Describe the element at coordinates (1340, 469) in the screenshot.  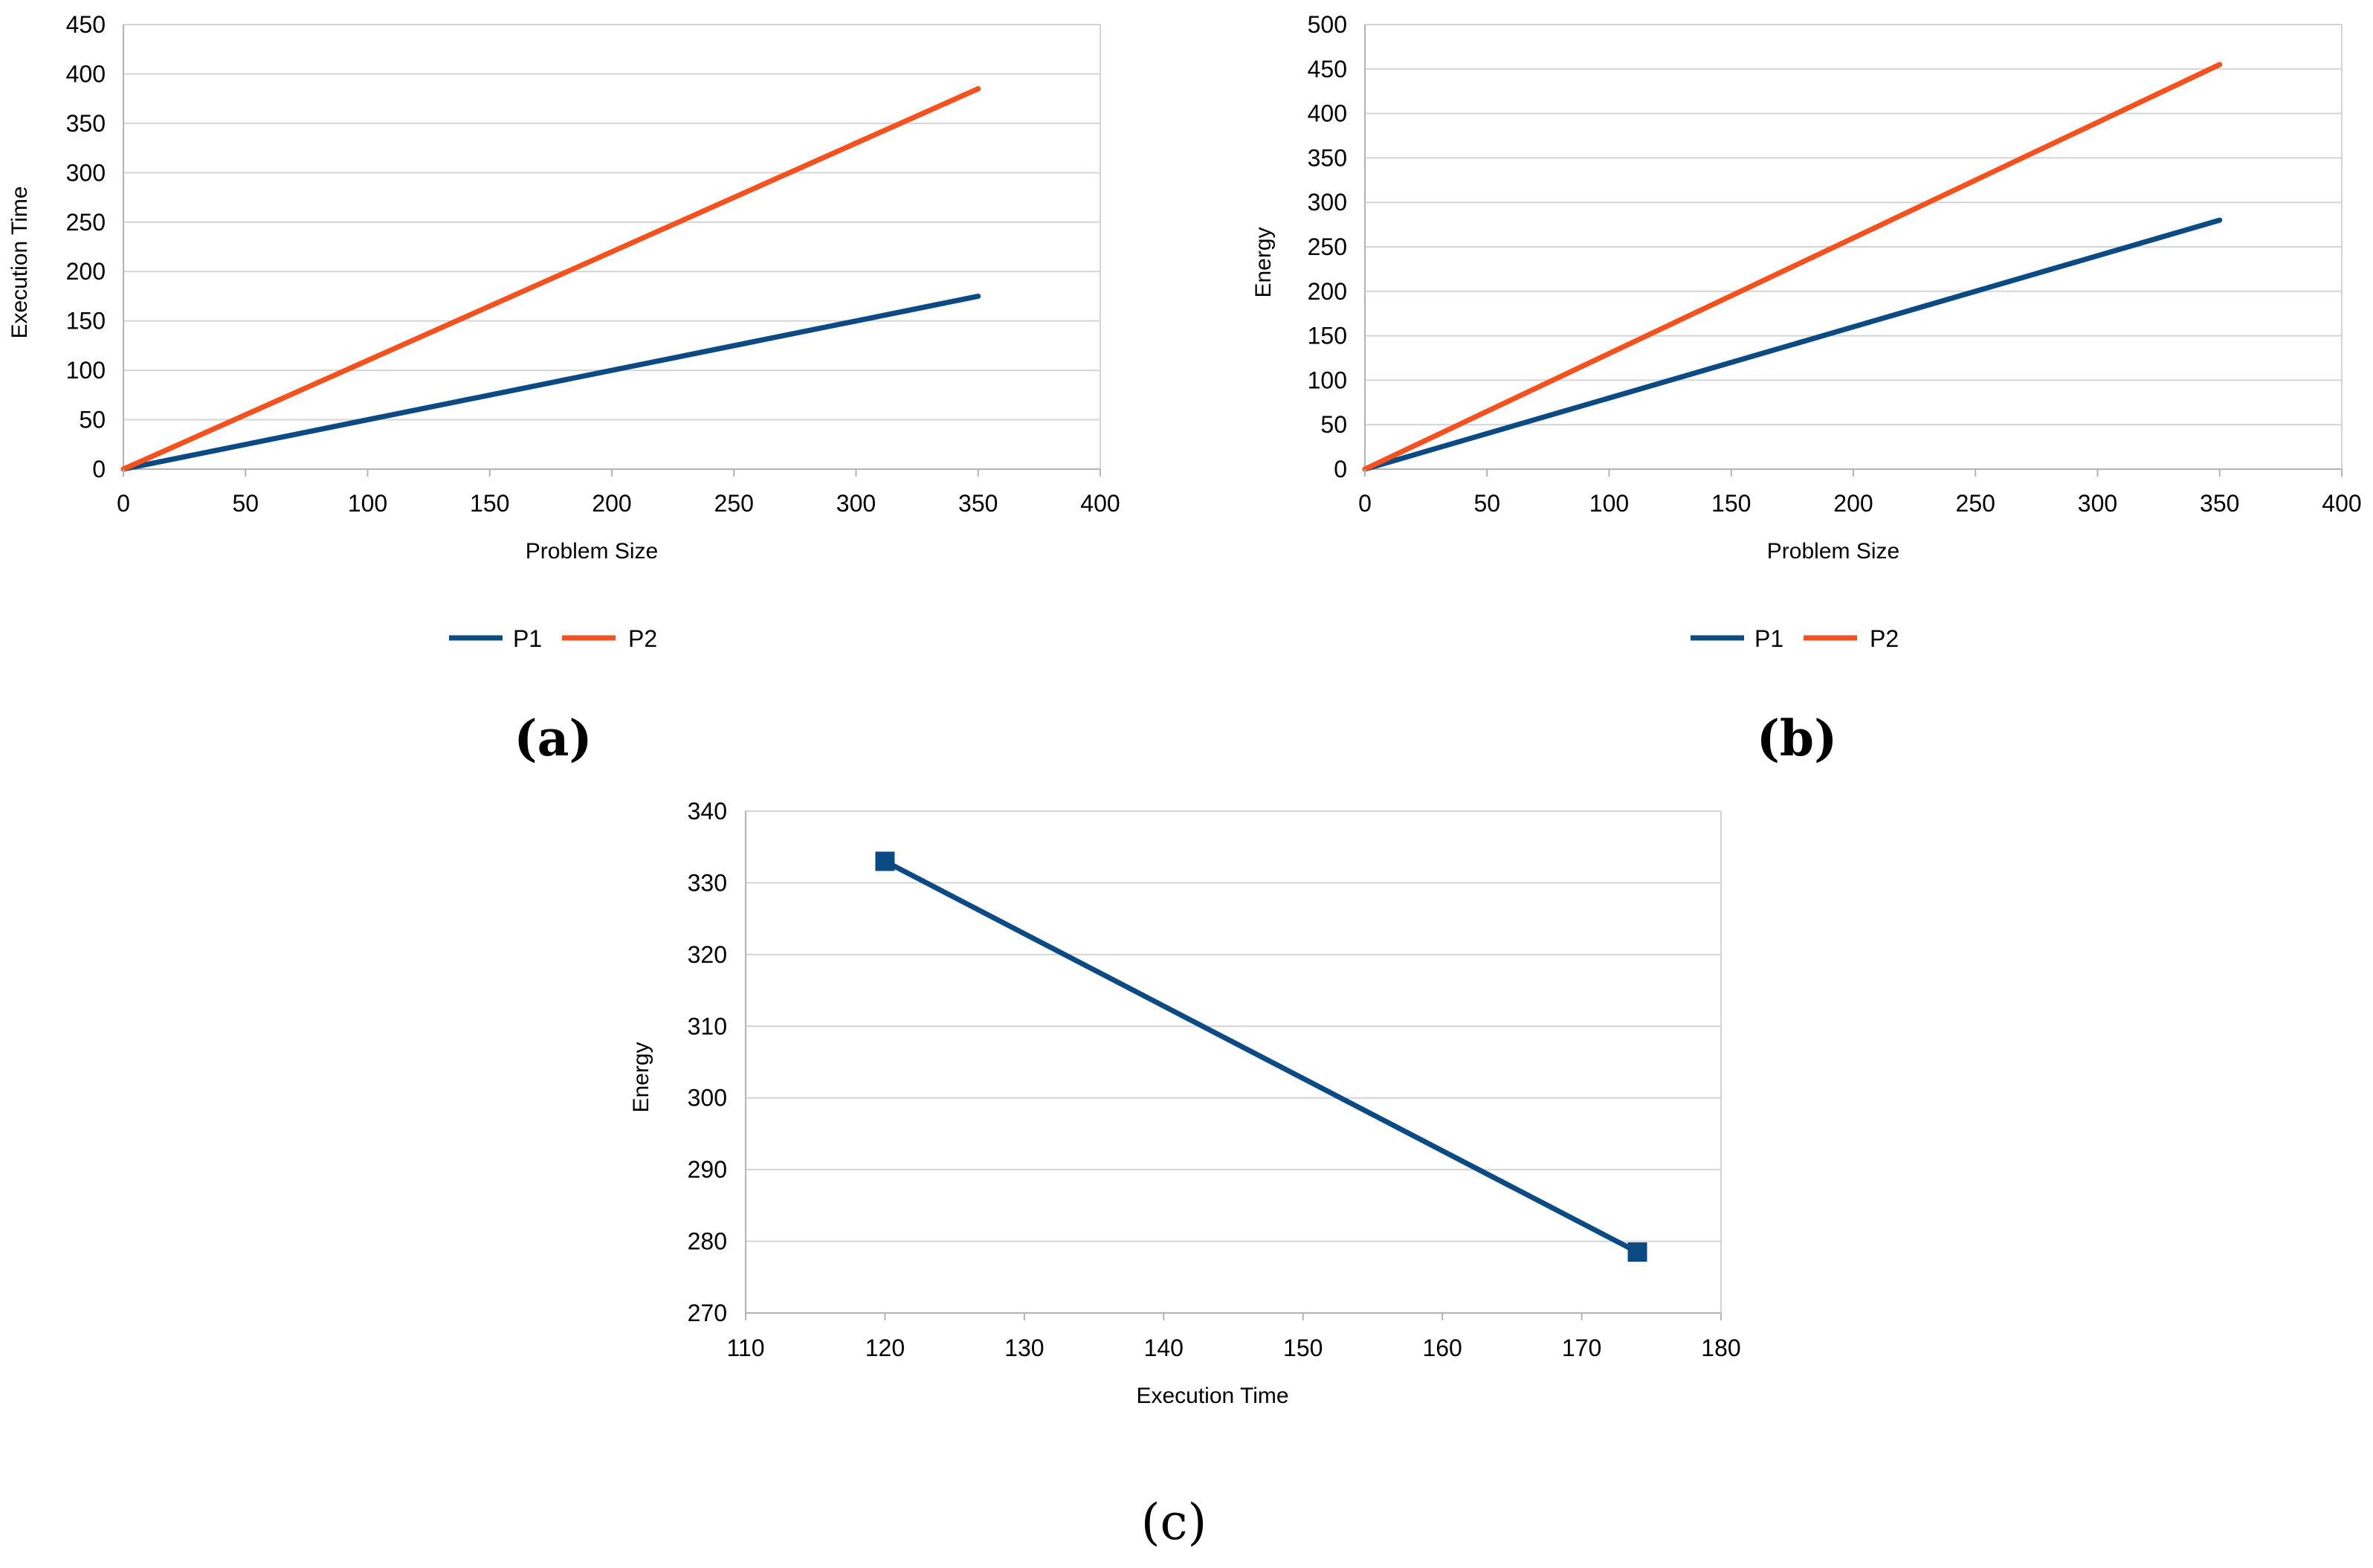
I see `chart-b-y-tick-label: 0` at that location.